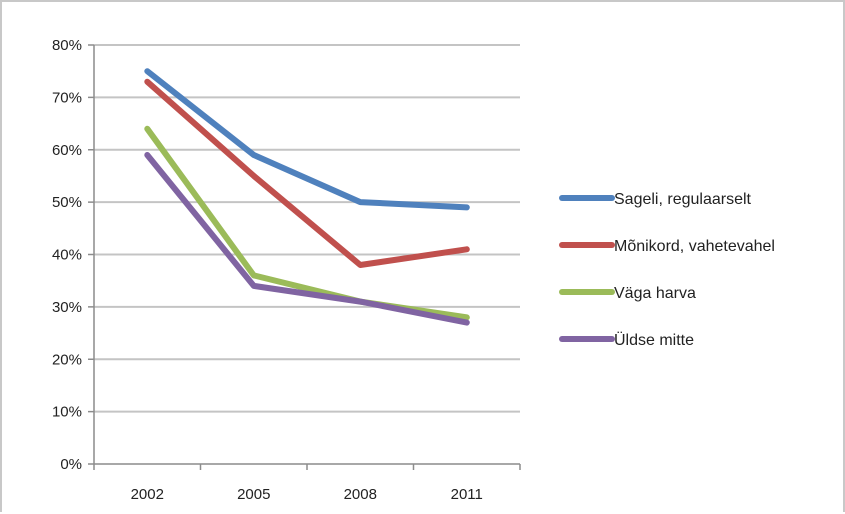 This screenshot has height=514, width=845. What do you see at coordinates (307, 494) in the screenshot?
I see `x-tick-labels: 2002 2005 2008 2011` at bounding box center [307, 494].